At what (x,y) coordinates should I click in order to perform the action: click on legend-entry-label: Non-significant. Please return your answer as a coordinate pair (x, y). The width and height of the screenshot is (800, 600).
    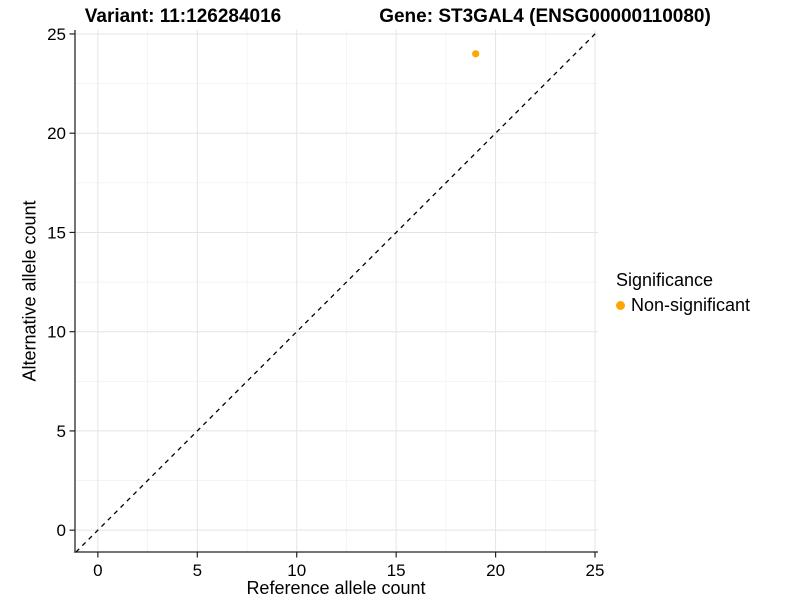
    Looking at the image, I should click on (691, 305).